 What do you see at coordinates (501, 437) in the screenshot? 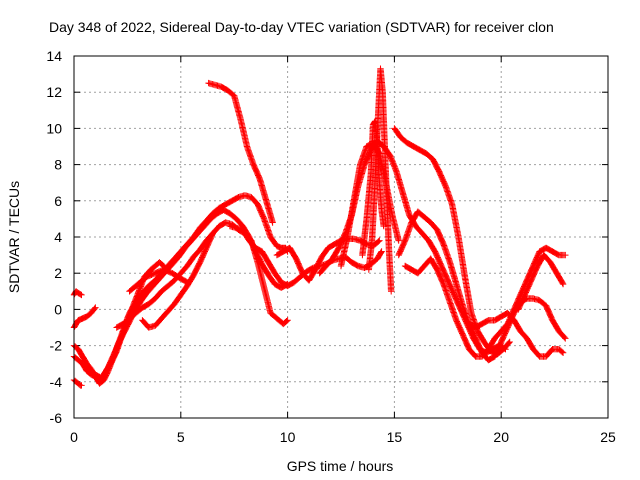
I see `x-tick-label: 20` at bounding box center [501, 437].